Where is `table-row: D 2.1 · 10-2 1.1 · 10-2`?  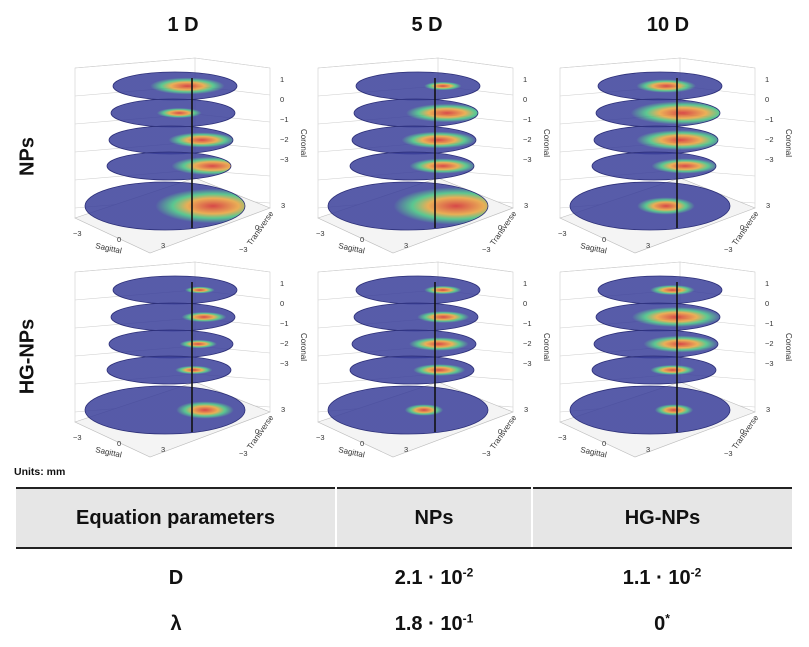 table-row: D 2.1 · 10-2 1.1 · 10-2 is located at coordinates (404, 574).